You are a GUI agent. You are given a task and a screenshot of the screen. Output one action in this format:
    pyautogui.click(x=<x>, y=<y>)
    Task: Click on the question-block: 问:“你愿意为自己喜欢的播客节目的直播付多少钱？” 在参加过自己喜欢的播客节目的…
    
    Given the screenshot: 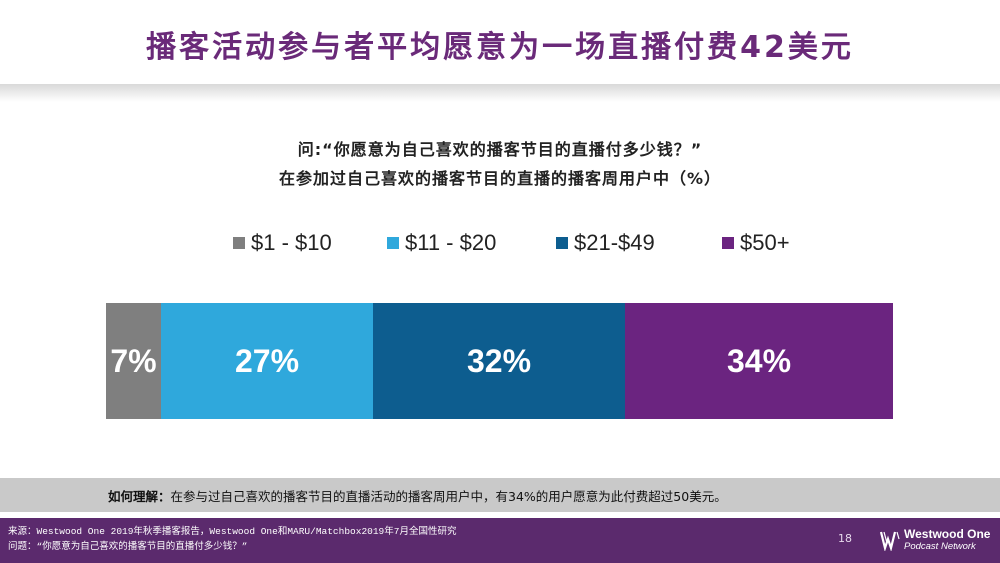 What is the action you would take?
    pyautogui.click(x=500, y=164)
    